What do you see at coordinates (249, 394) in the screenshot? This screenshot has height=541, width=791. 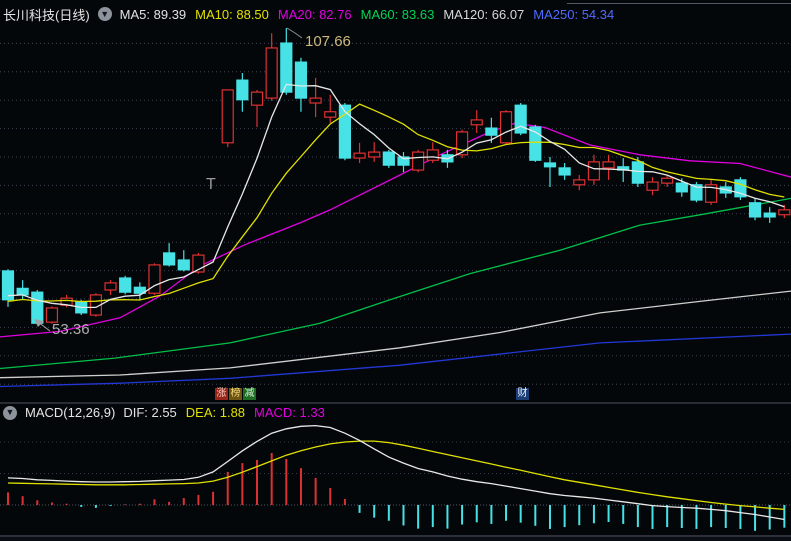 I see `event-badge-2: 减` at bounding box center [249, 394].